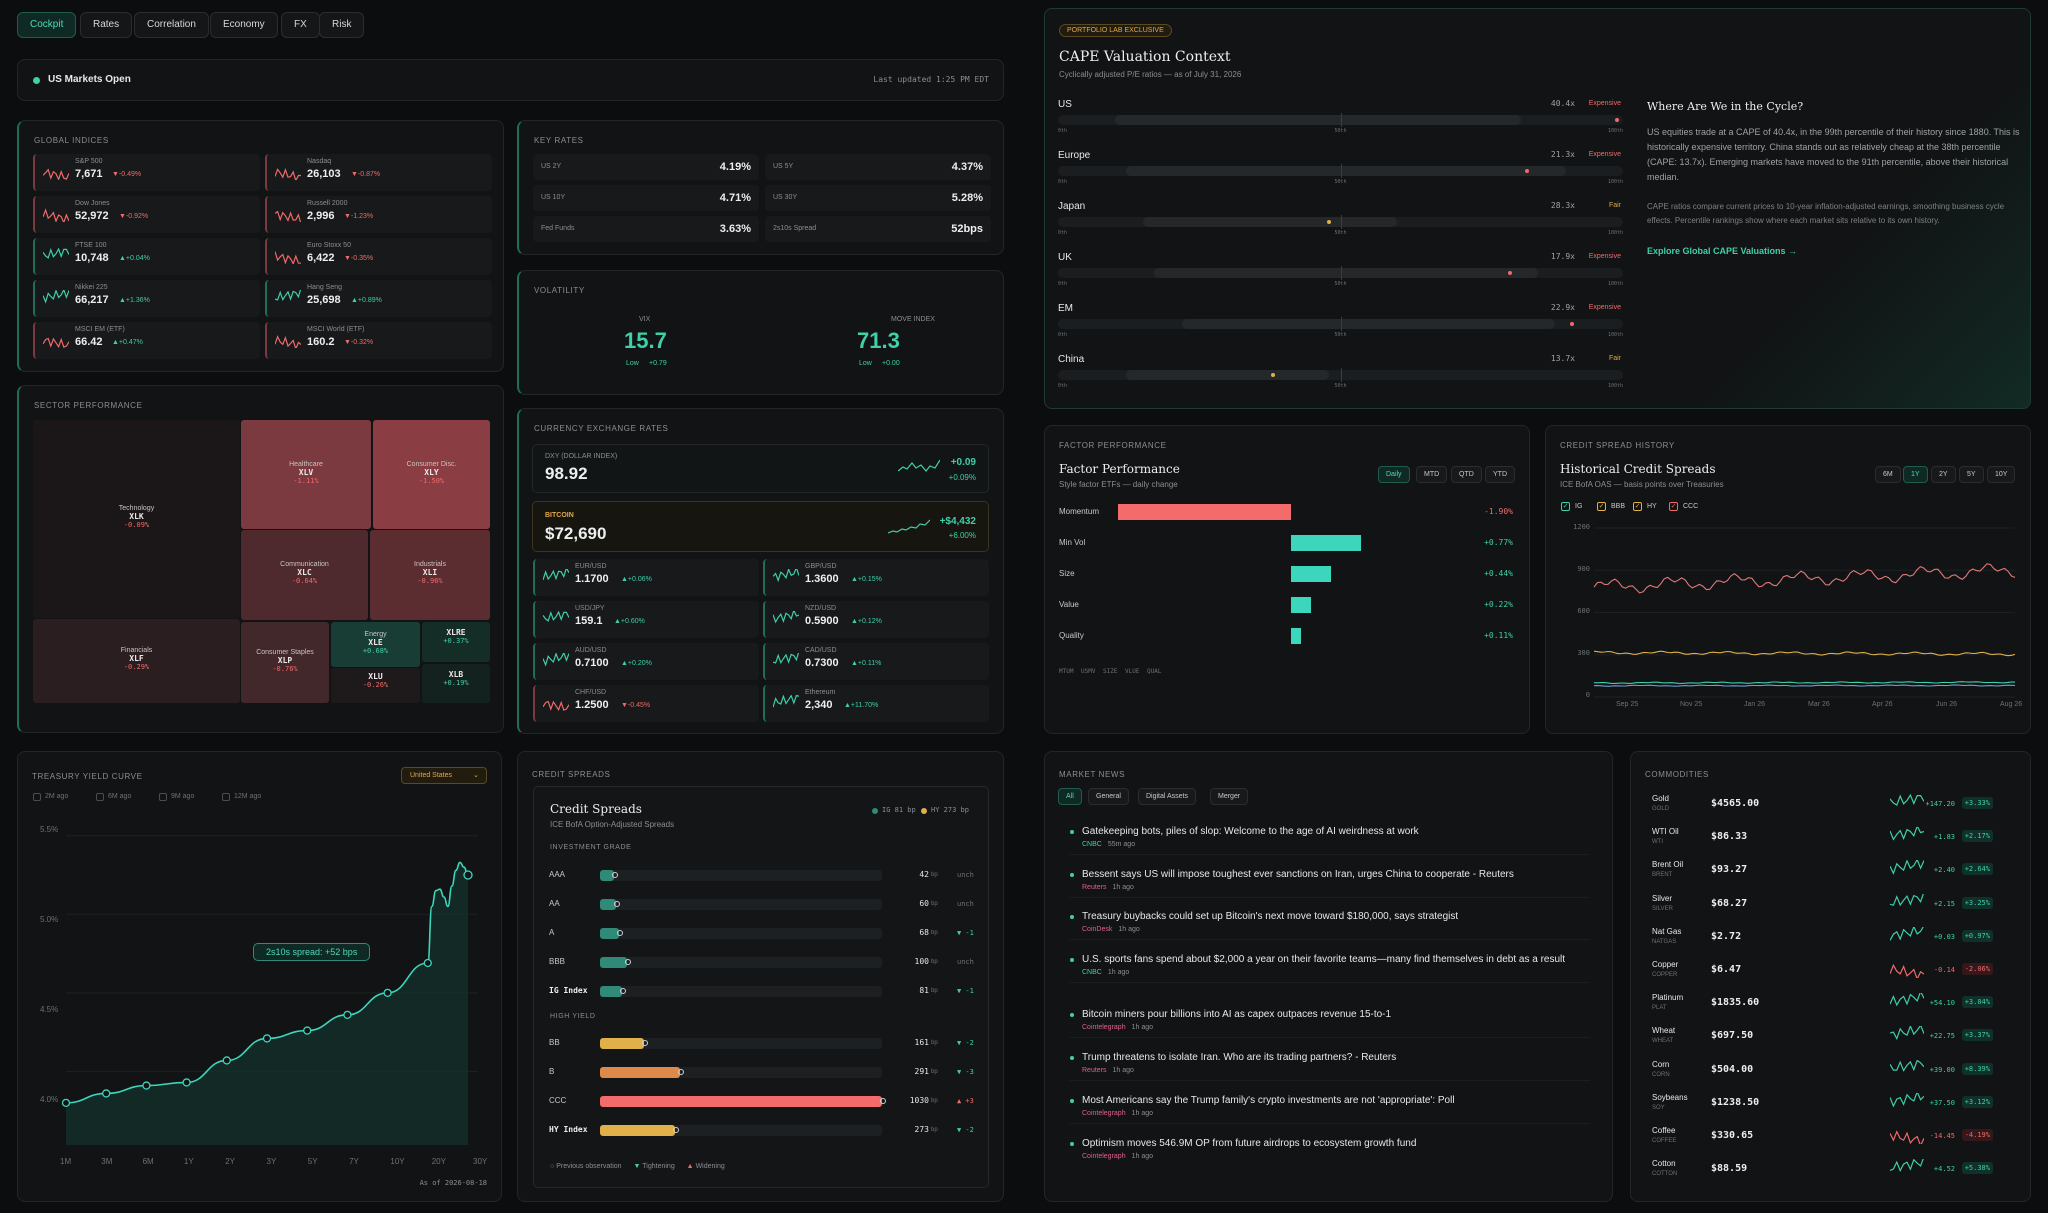 Image resolution: width=2048 pixels, height=1213 pixels. Describe the element at coordinates (1830, 1004) in the screenshot. I see `commodity-row: Platinum PLAT $1835.60 +54.10 +3.04%` at that location.